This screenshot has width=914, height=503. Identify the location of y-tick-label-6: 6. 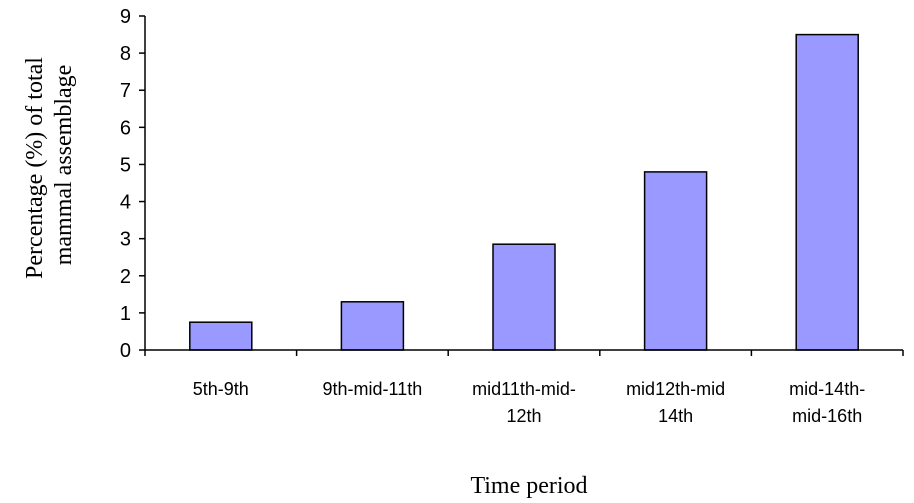
(125, 128).